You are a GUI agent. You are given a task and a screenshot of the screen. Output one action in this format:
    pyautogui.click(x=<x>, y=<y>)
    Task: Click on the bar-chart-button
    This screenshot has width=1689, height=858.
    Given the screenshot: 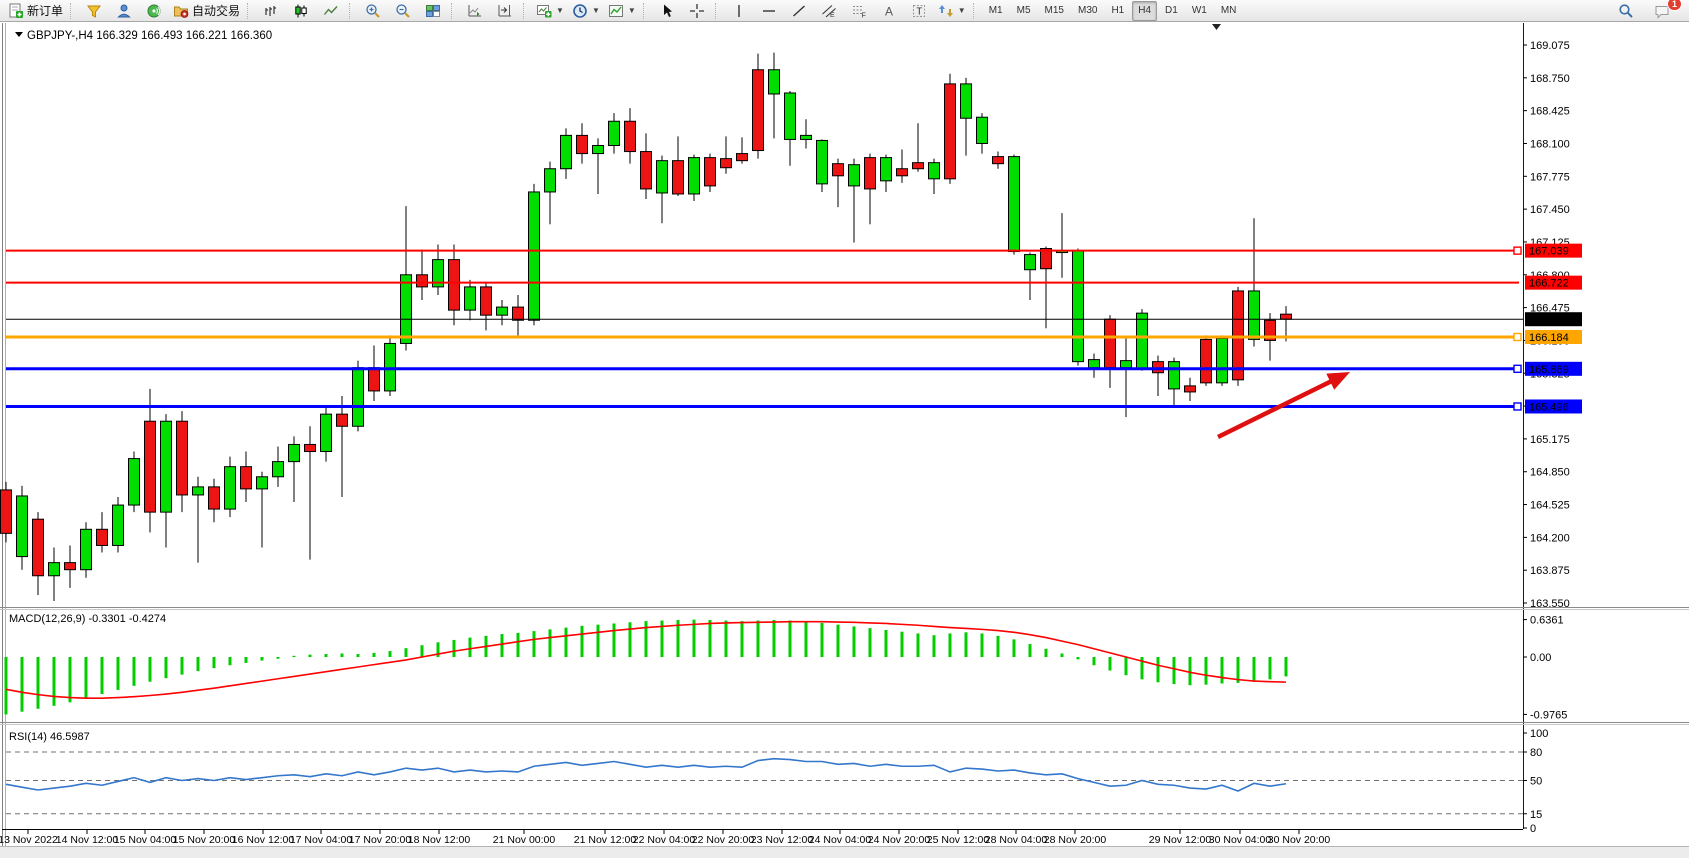 What is the action you would take?
    pyautogui.click(x=271, y=11)
    